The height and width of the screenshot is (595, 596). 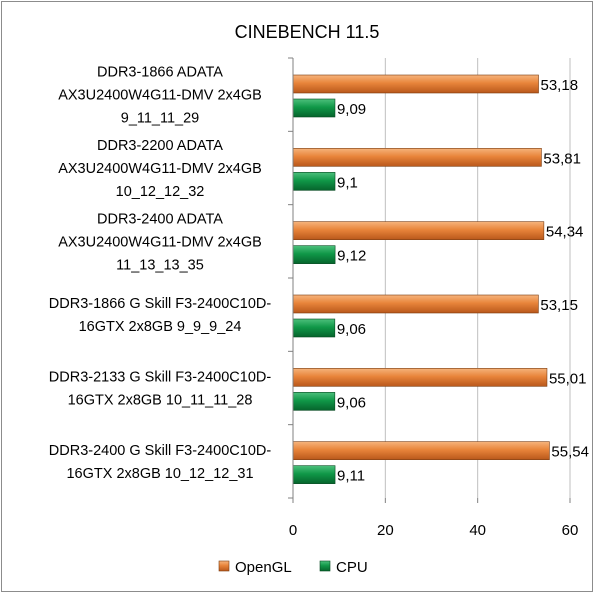 What do you see at coordinates (160, 327) in the screenshot?
I see `category-label: 16GTX 2x8GB 9_9_9_24` at bounding box center [160, 327].